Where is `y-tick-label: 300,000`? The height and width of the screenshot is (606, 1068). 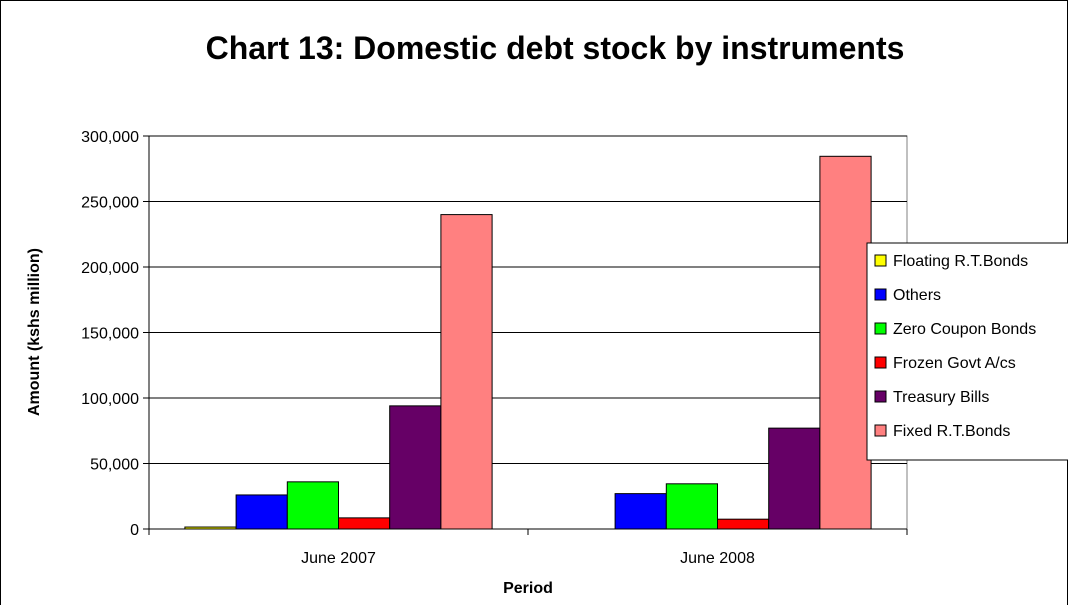
y-tick-label: 300,000 is located at coordinates (110, 137).